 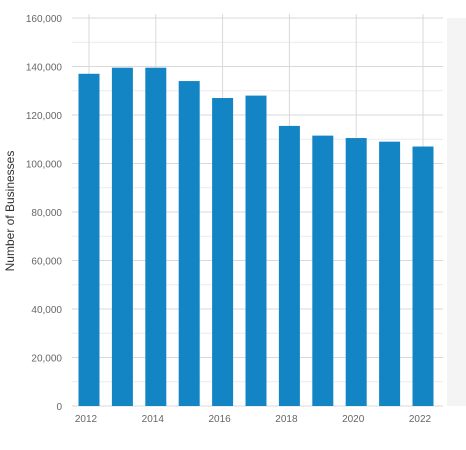 I want to click on x-axis-ticks: 2012 2014 2016 2018 2020 2022, so click(x=253, y=419).